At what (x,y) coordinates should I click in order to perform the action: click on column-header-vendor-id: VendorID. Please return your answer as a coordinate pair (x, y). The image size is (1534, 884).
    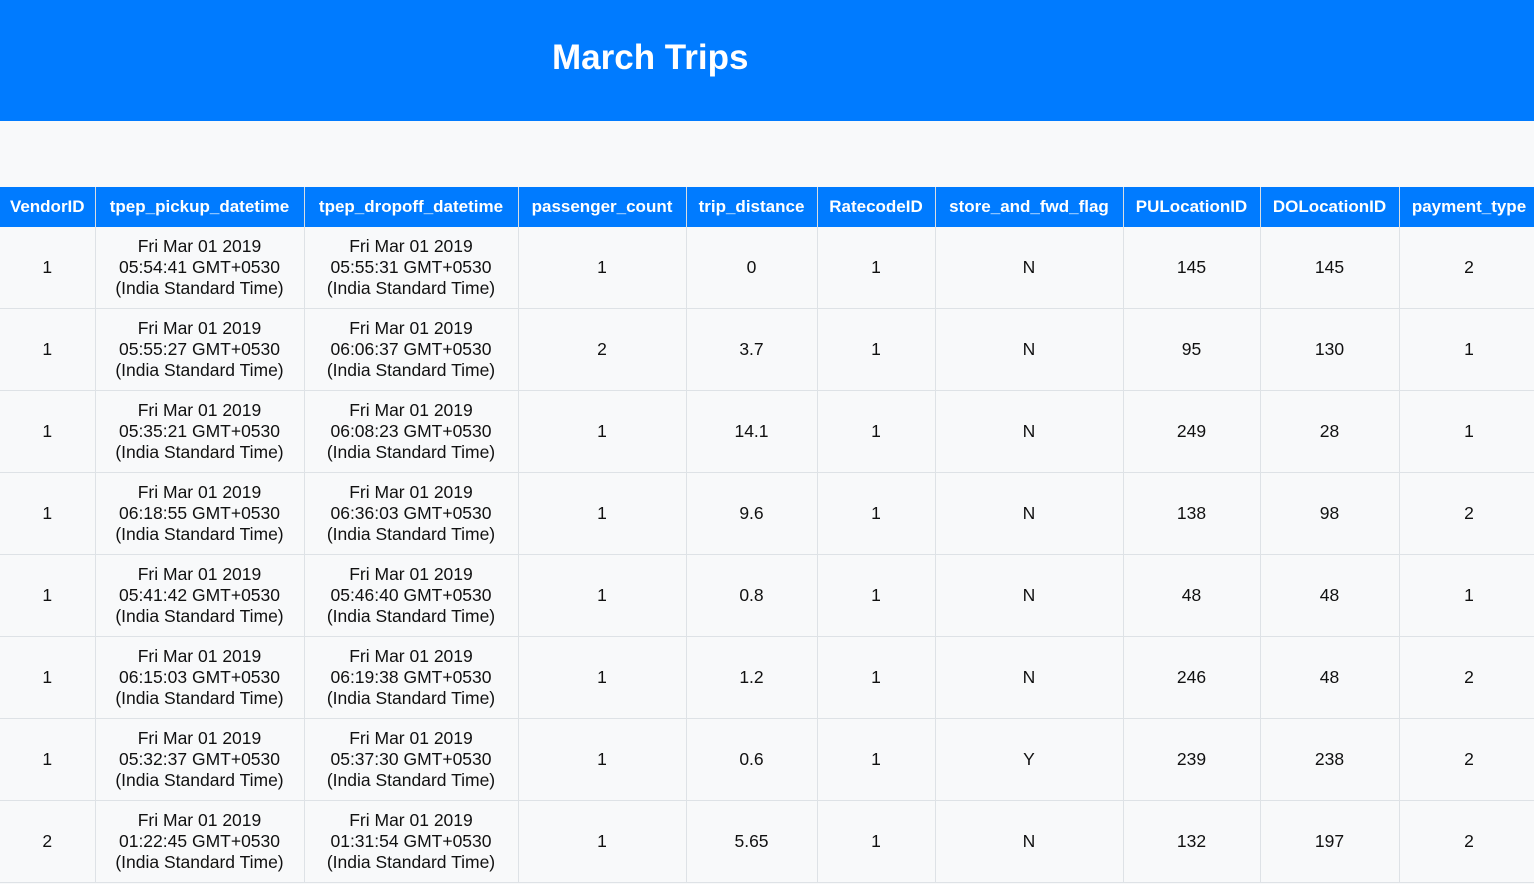
    Looking at the image, I should click on (48, 207).